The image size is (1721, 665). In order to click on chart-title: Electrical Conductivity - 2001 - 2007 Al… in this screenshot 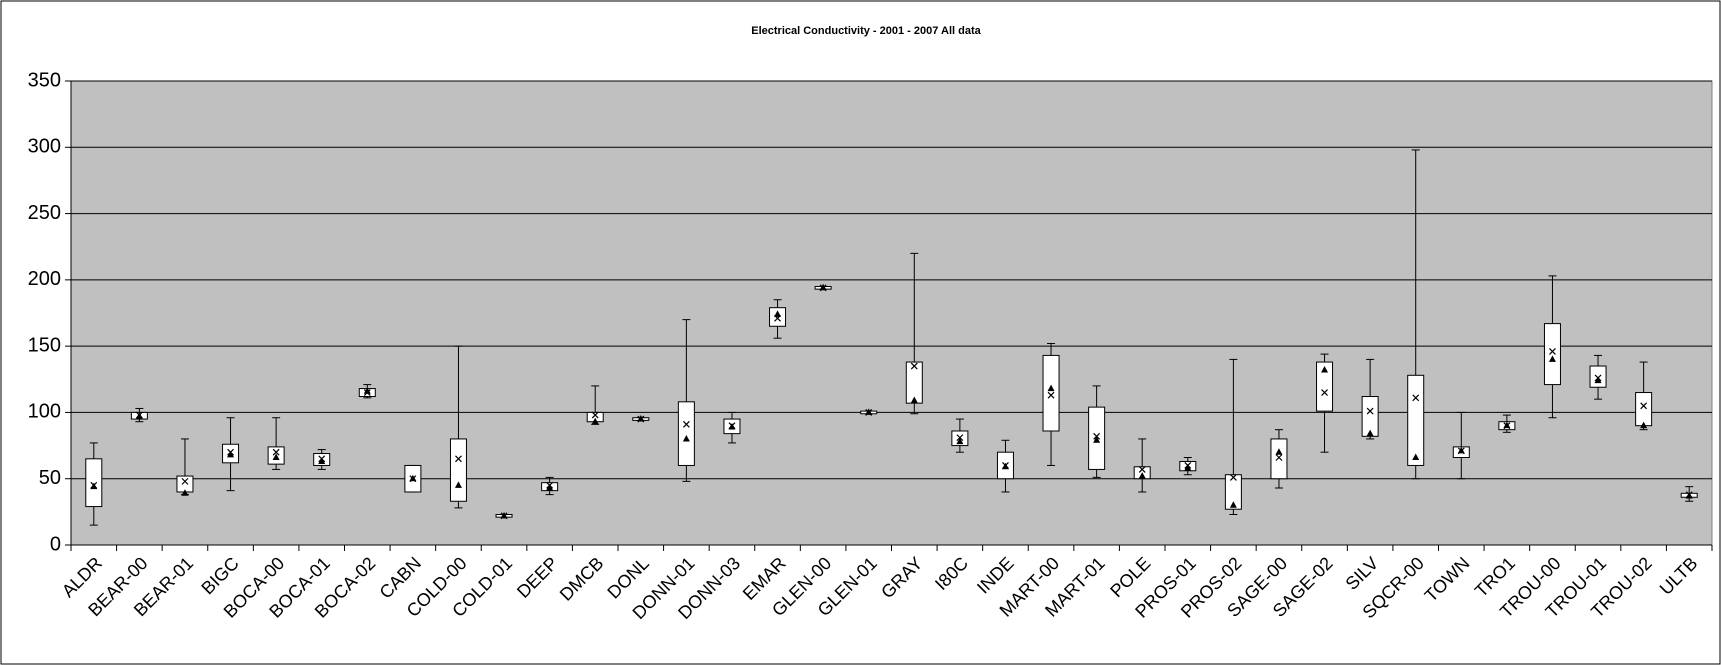, I will do `click(866, 31)`.